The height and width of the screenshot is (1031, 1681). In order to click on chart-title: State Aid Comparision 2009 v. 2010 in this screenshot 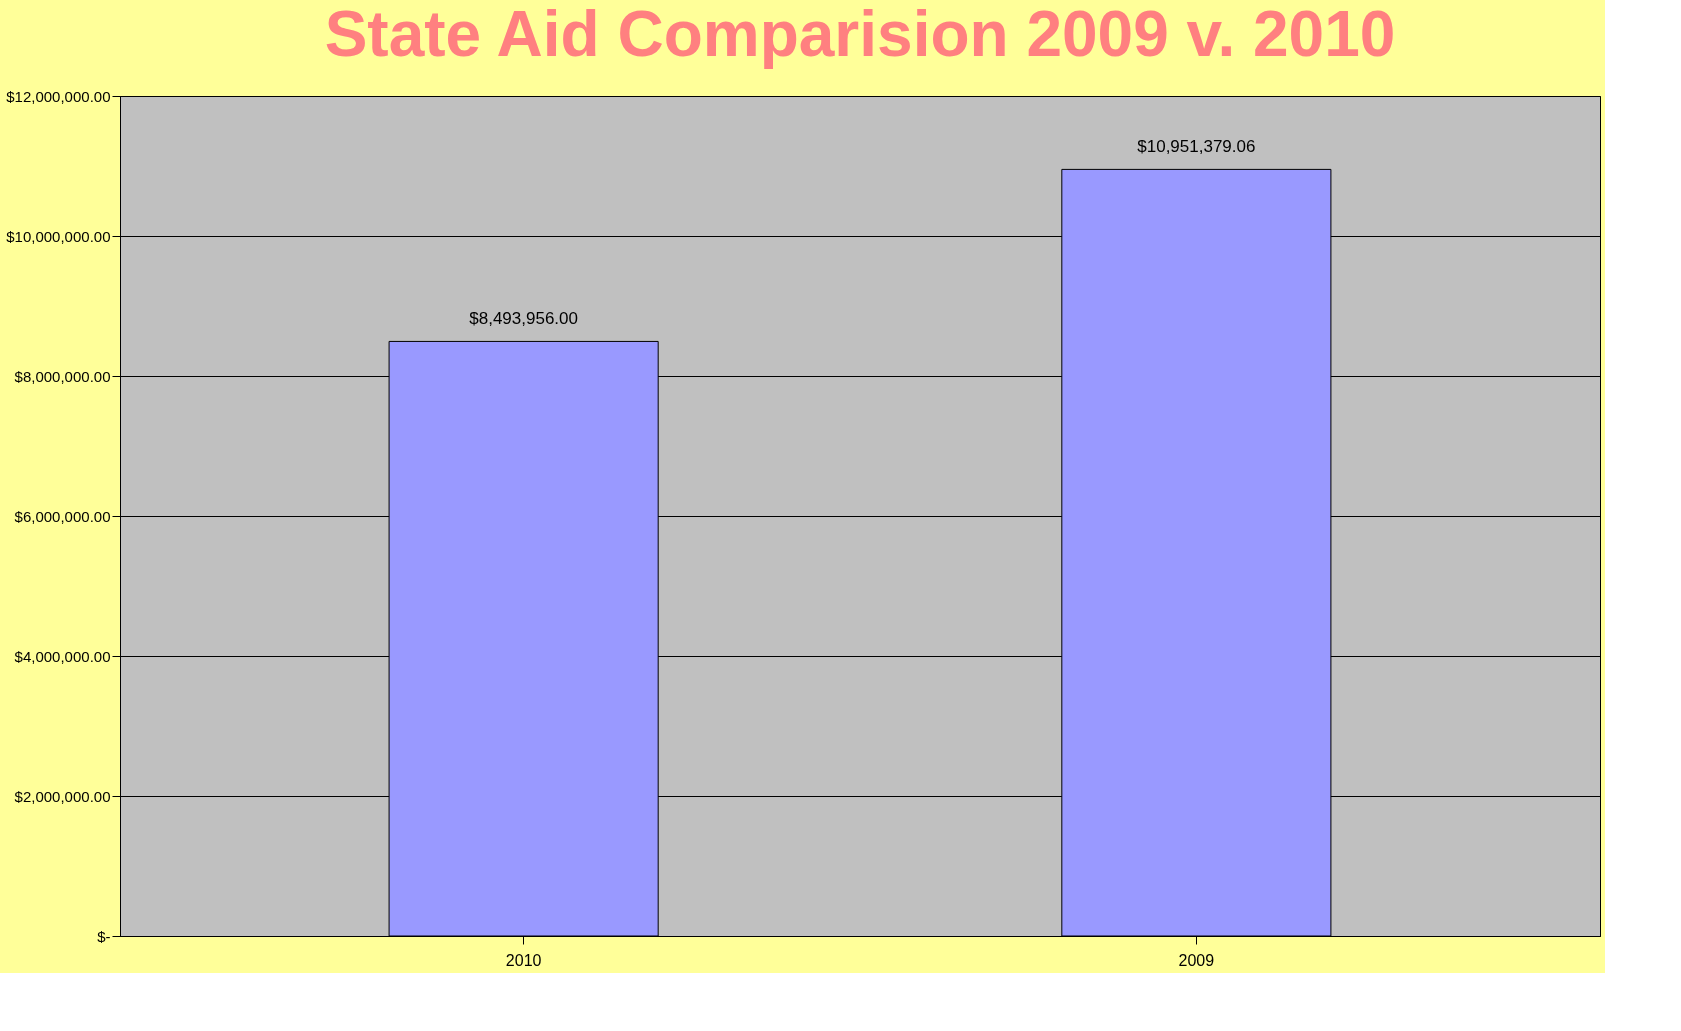, I will do `click(860, 35)`.